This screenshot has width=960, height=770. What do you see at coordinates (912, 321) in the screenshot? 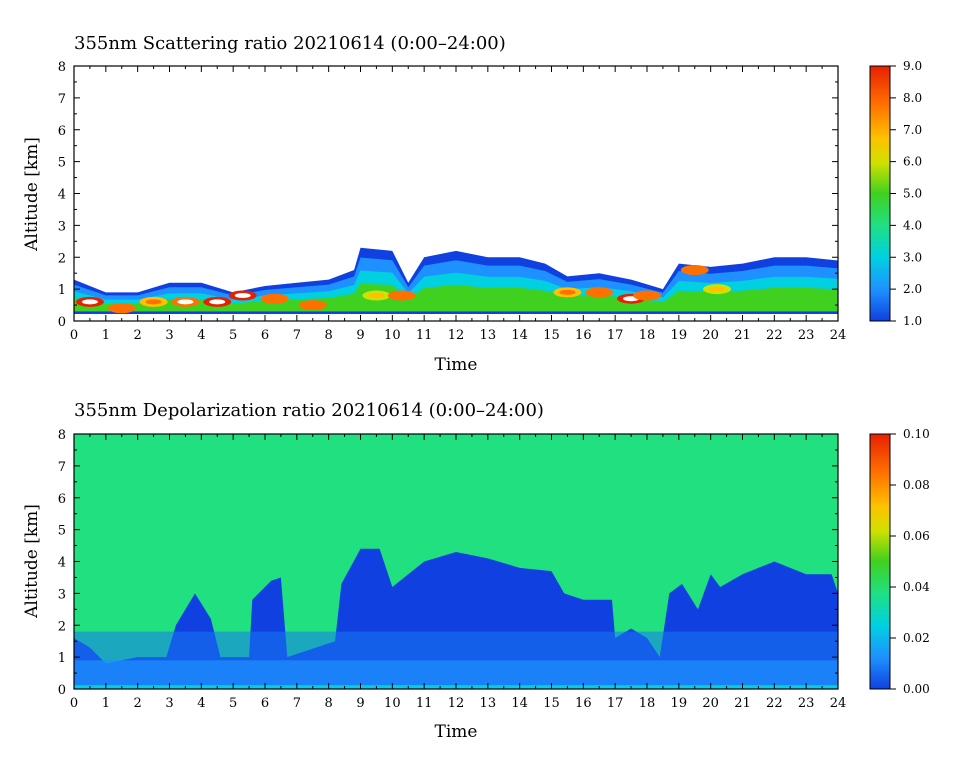
I see `colorbar-tick-label: 1.0` at bounding box center [912, 321].